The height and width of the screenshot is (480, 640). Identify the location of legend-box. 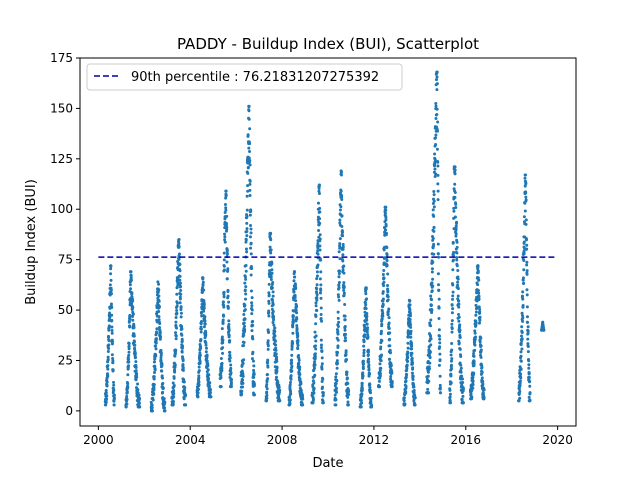
(244, 77).